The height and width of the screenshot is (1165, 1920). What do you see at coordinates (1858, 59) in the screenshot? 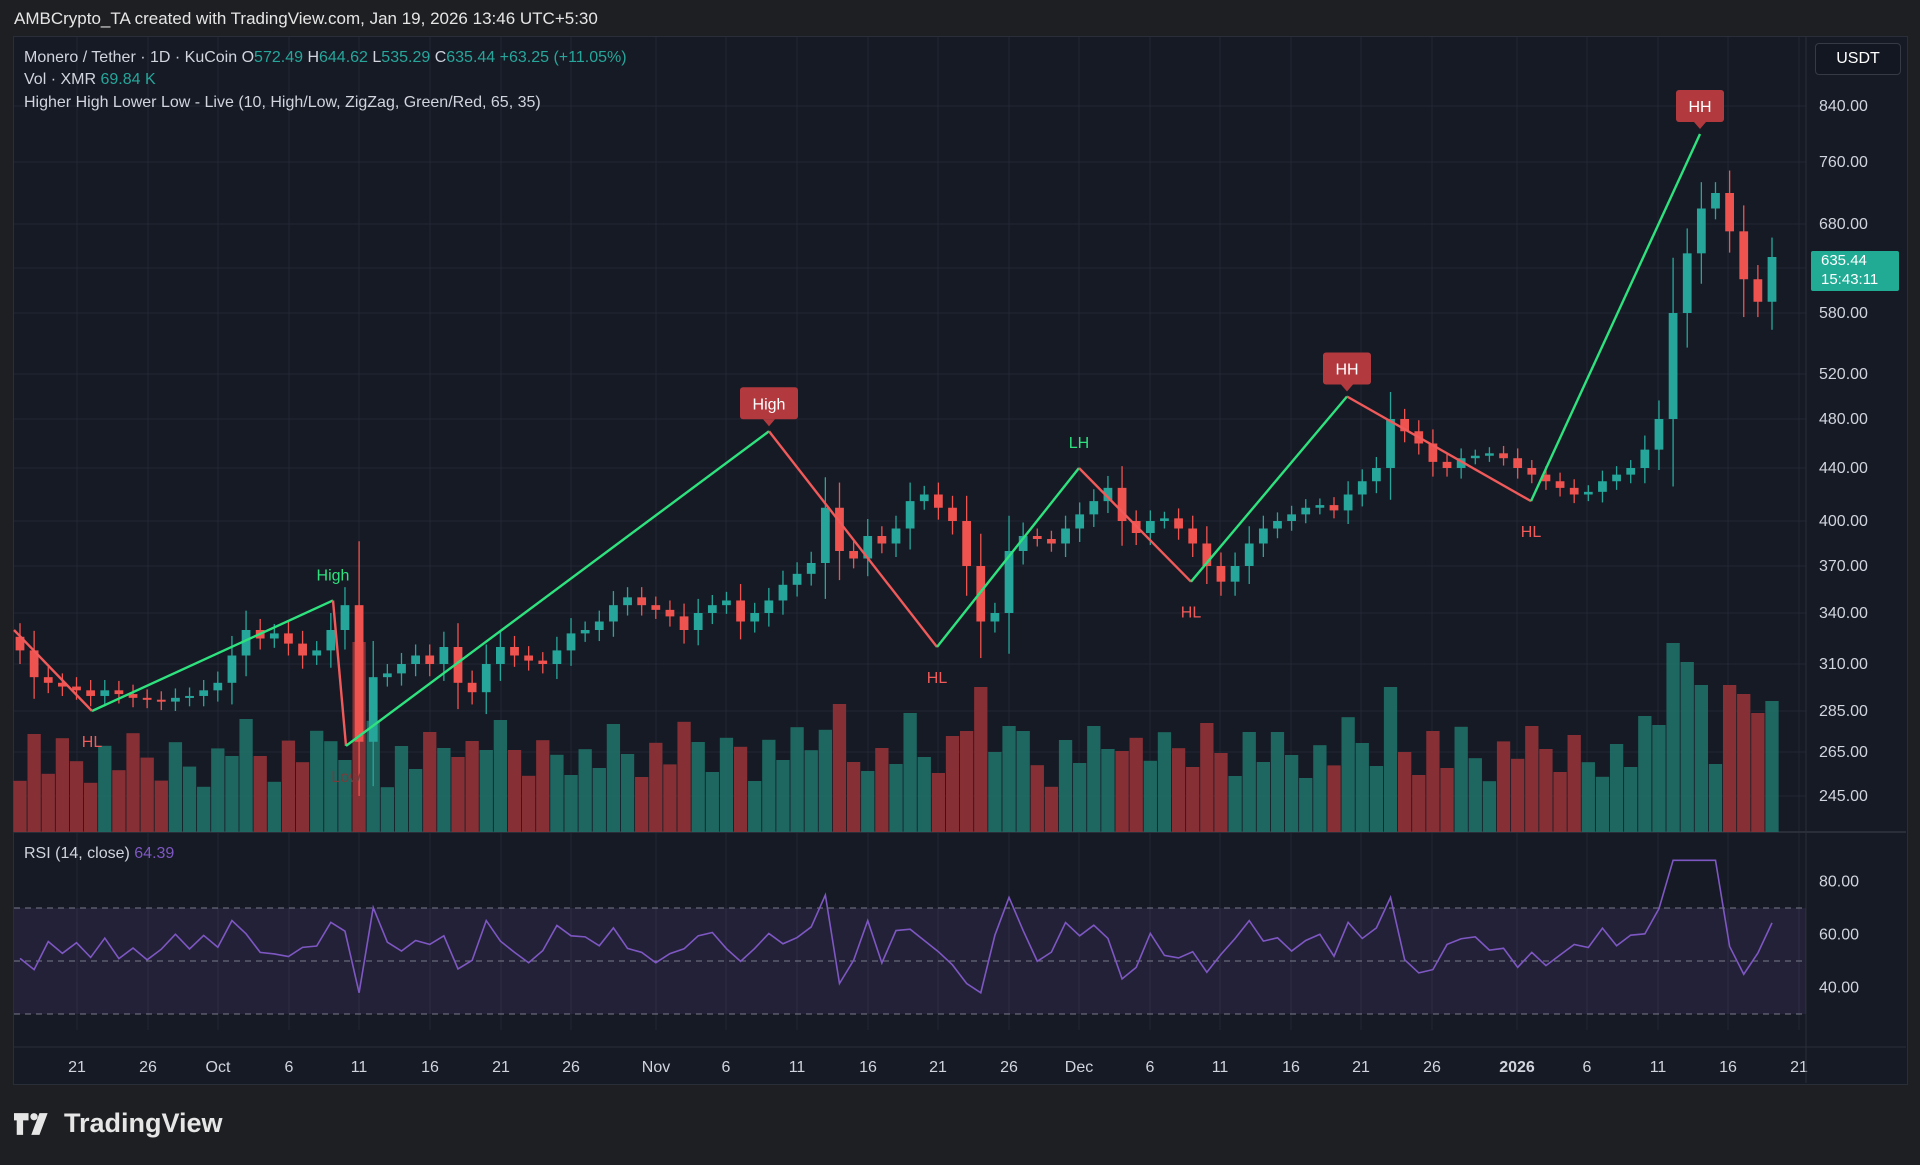
I see `currency-button: USDT` at bounding box center [1858, 59].